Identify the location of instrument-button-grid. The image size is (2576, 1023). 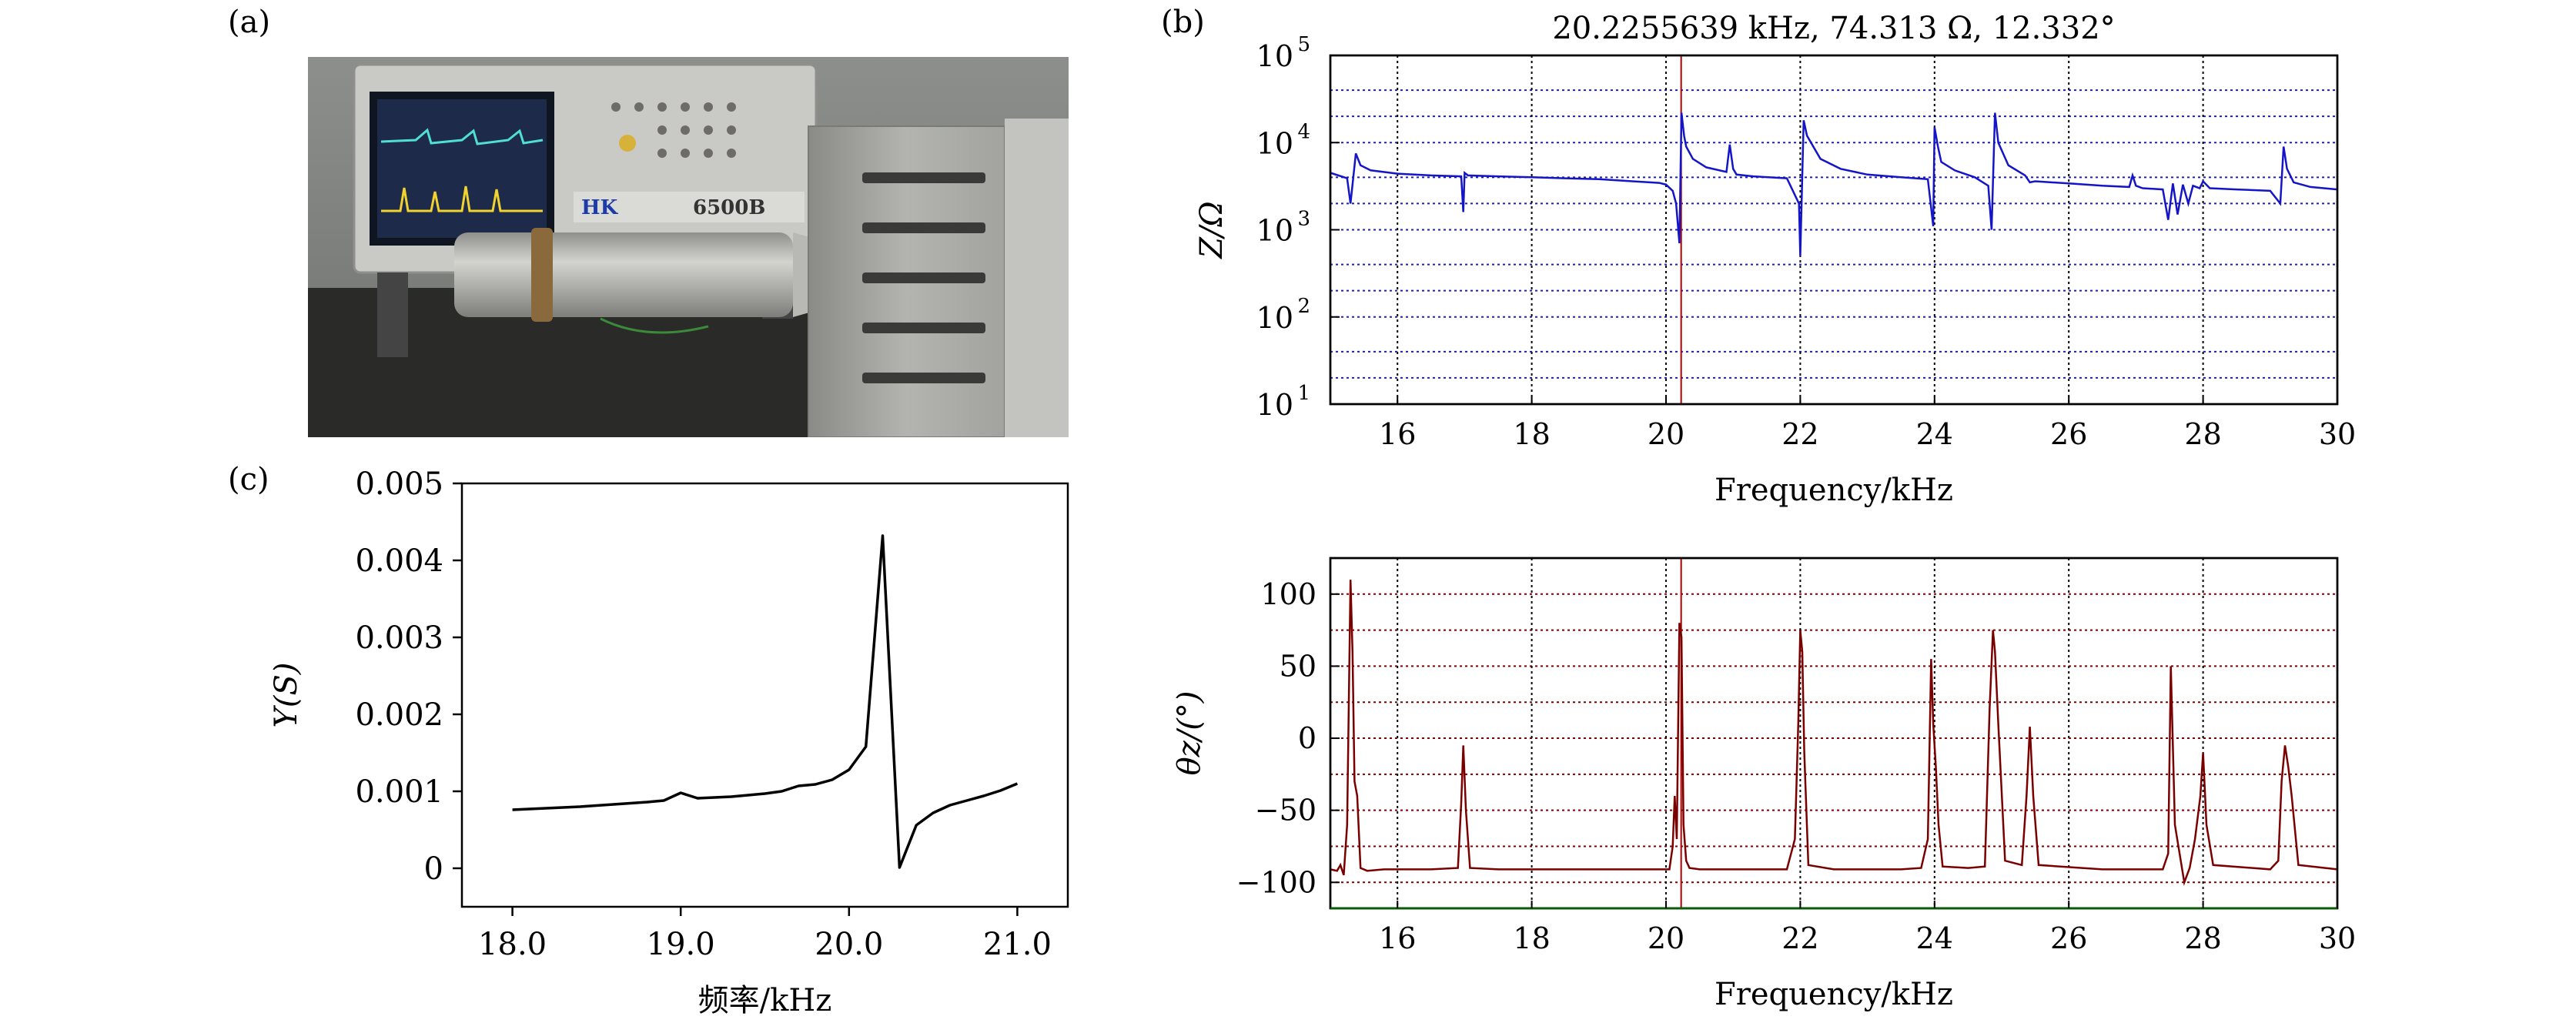
(673, 130).